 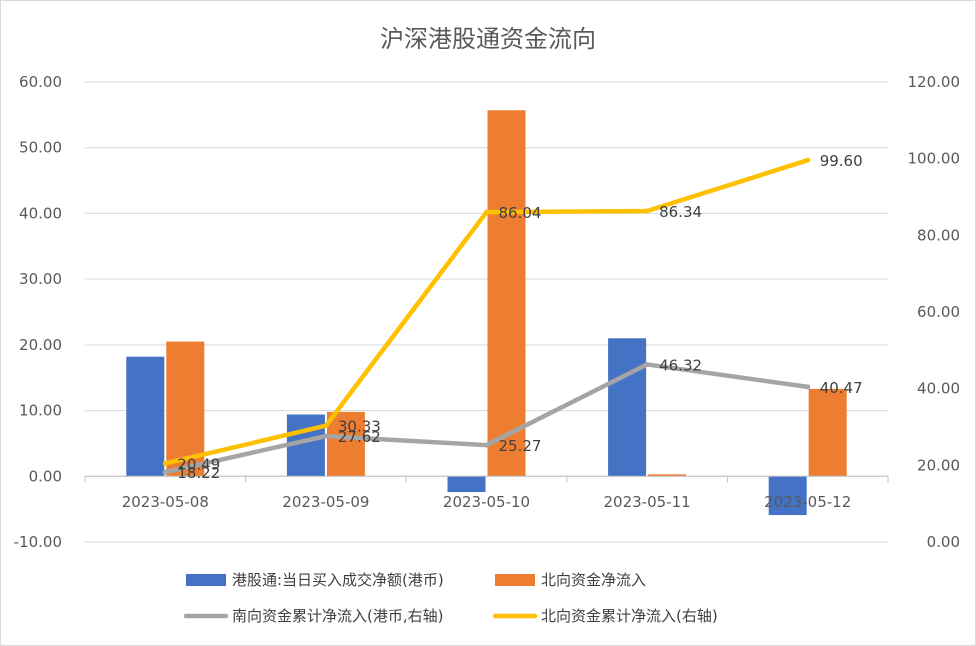 What do you see at coordinates (520, 213) in the screenshot?
I see `data-label: 86.04` at bounding box center [520, 213].